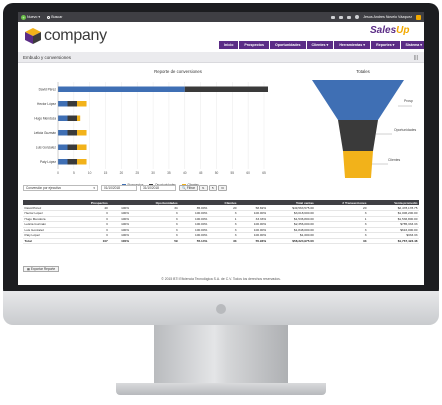 The width and height of the screenshot is (442, 405). What do you see at coordinates (223, 203) in the screenshot?
I see `col-clientes: Clientes` at bounding box center [223, 203].